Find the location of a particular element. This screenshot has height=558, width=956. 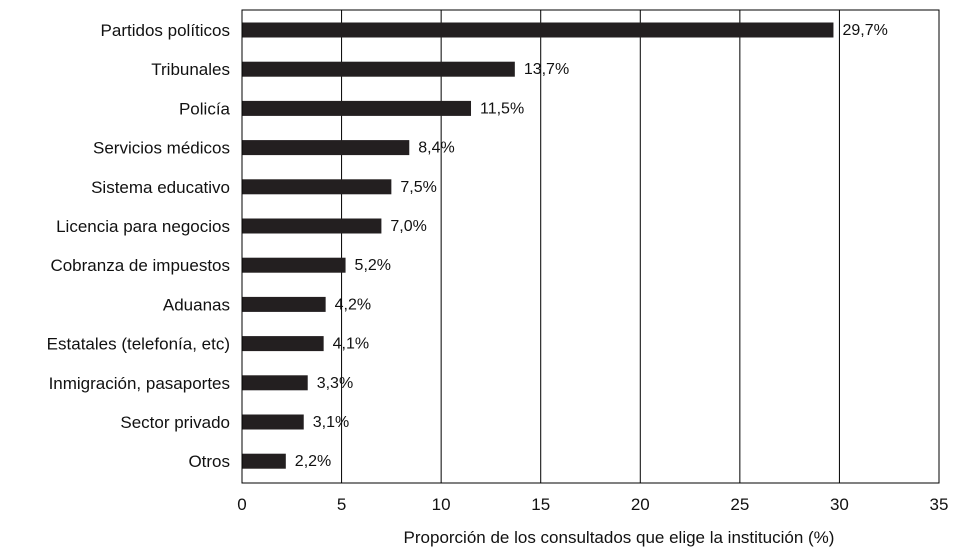

x-axis-ticks: 0 5 10 15 20 25 30 35 is located at coordinates (592, 504).